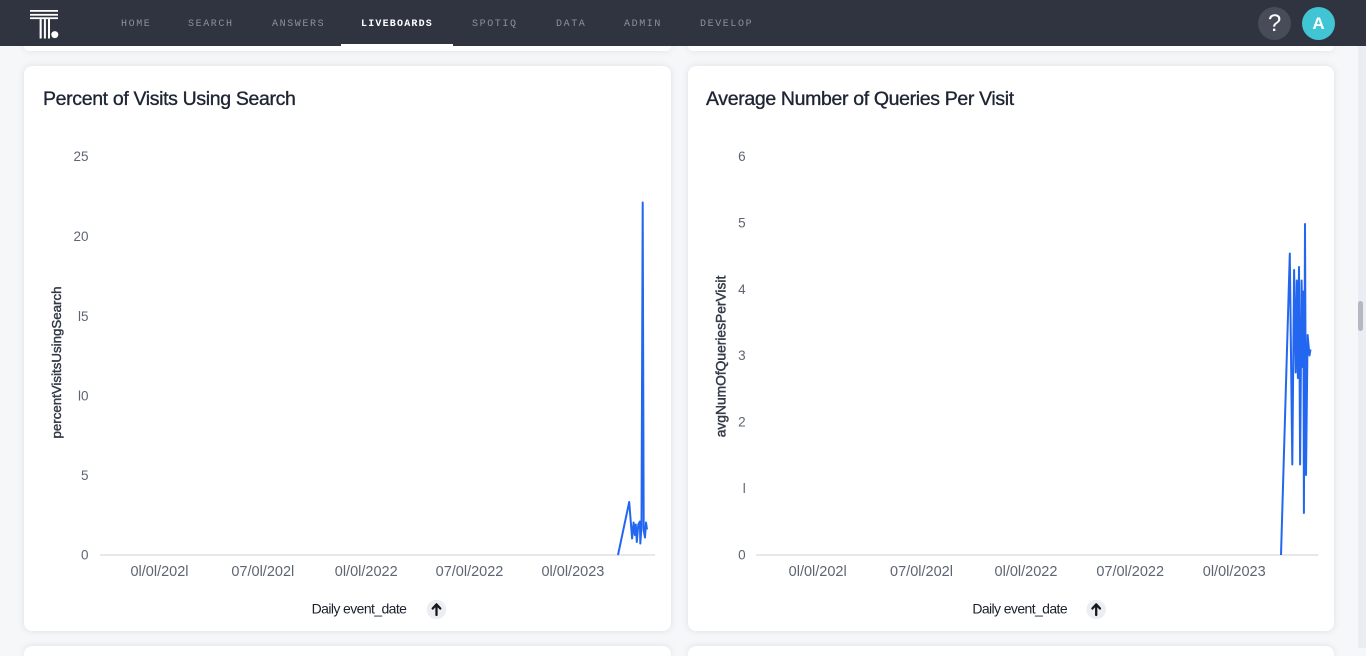  Describe the element at coordinates (860, 99) in the screenshot. I see `svg-text:Average Number of Queries Per: Average Number of Queries Per Visit` at that location.